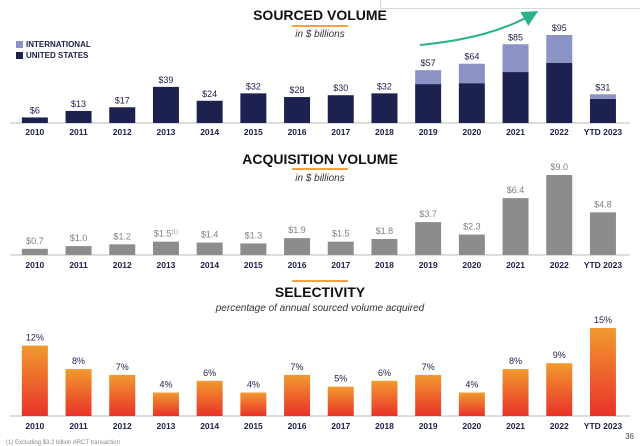 This screenshot has height=446, width=640. Describe the element at coordinates (253, 265) in the screenshot. I see `acquisition-tick-label: 2015` at that location.